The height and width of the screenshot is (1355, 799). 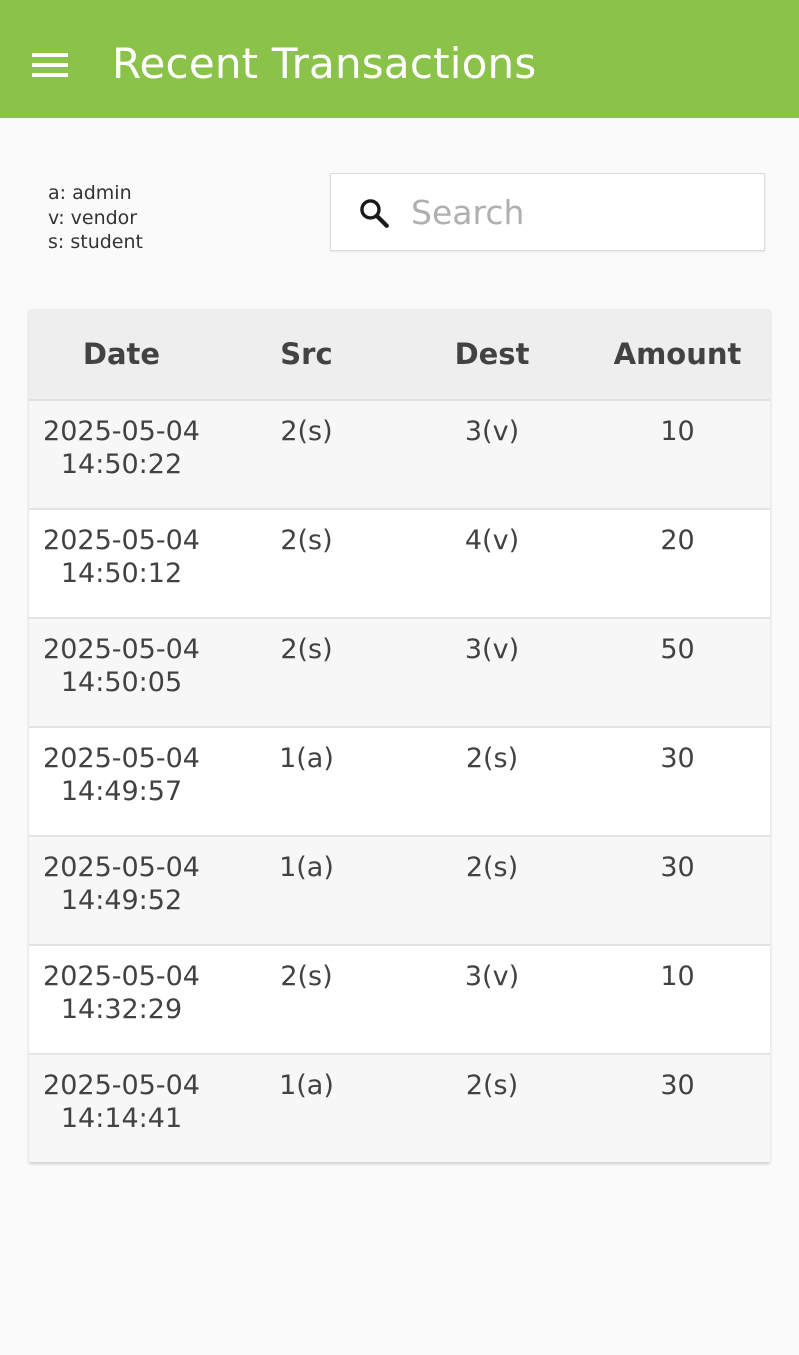 I want to click on column-header-amount: Amount, so click(x=677, y=354).